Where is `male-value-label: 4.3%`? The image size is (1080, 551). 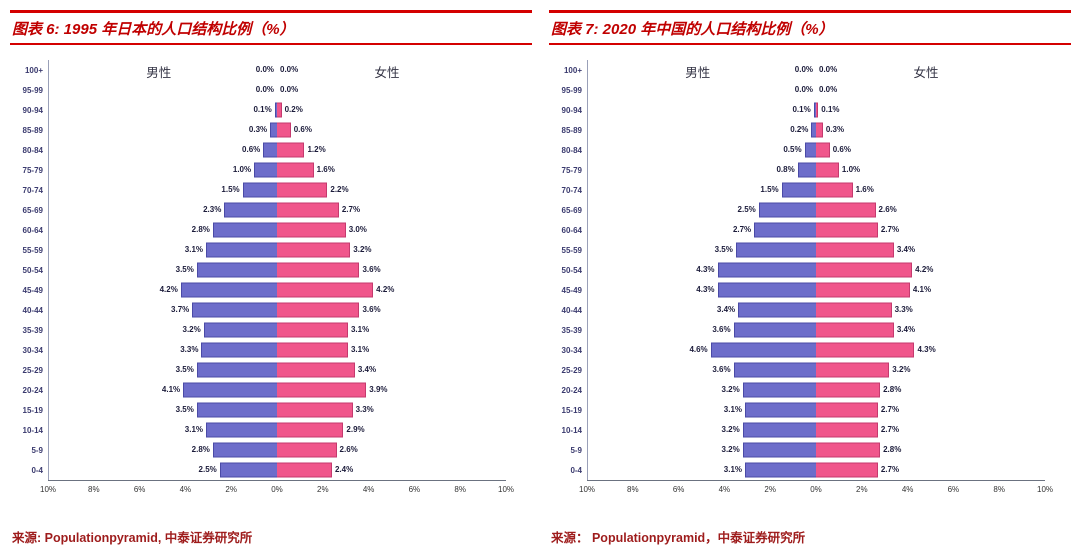 male-value-label: 4.3% is located at coordinates (705, 269).